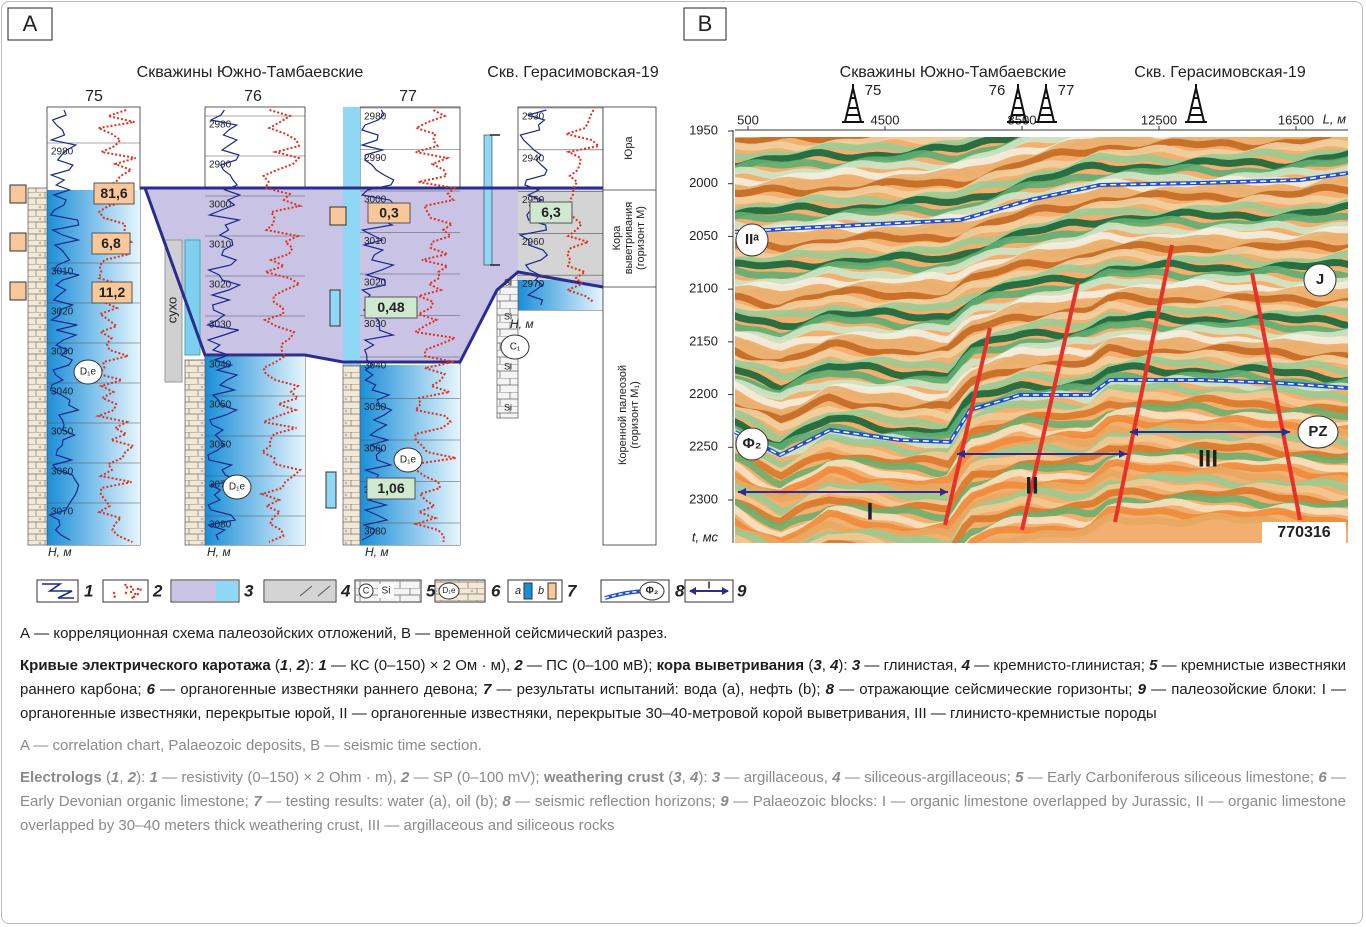 The height and width of the screenshot is (927, 1366). I want to click on zone-label: Юра, so click(629, 147).